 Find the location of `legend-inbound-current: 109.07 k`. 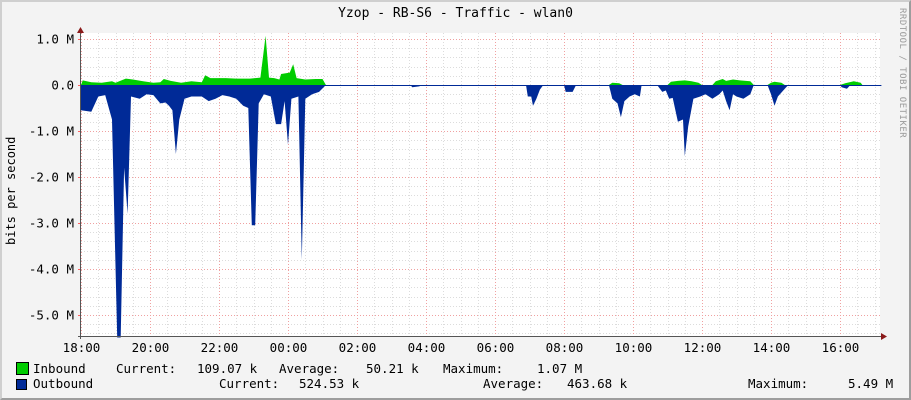

legend-inbound-current: 109.07 k is located at coordinates (227, 368).